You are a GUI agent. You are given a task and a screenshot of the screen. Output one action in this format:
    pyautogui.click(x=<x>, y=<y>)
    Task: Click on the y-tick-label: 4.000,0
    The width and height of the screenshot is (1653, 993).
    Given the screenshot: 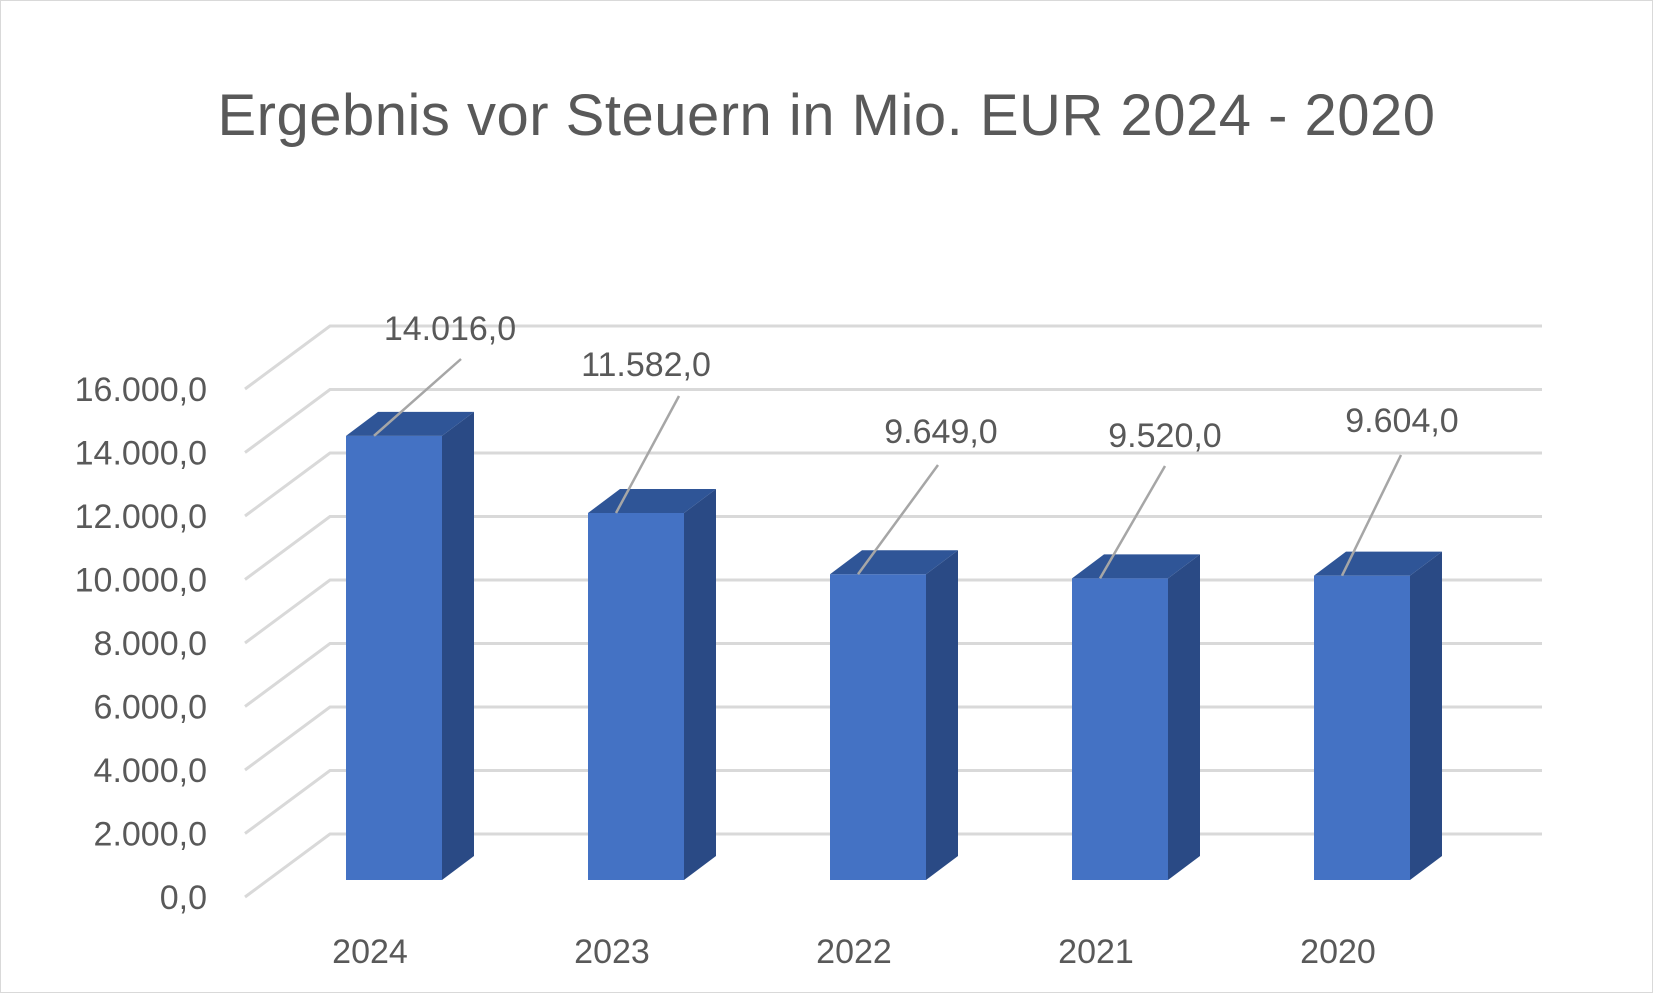 What is the action you would take?
    pyautogui.click(x=150, y=771)
    